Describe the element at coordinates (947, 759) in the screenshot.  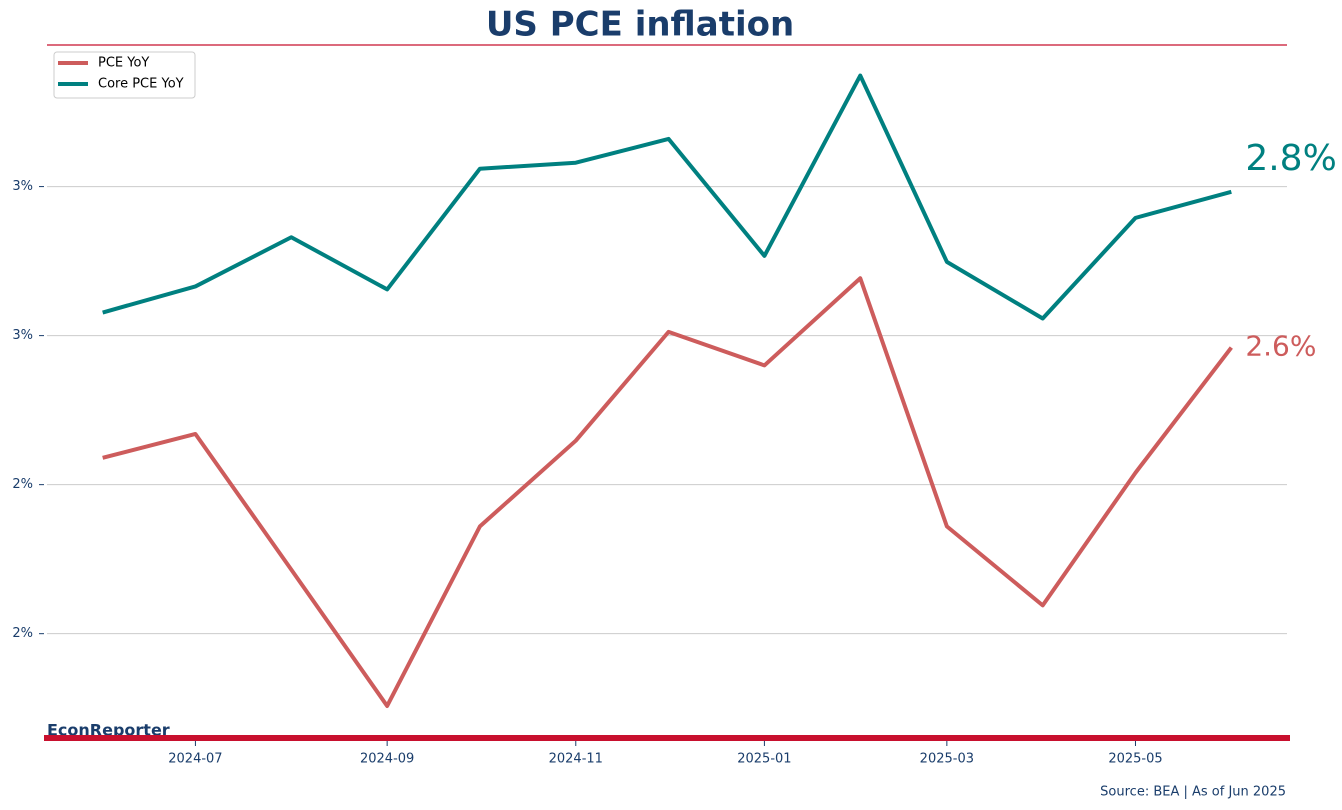
I see `x-tick-label: 2025-03` at that location.